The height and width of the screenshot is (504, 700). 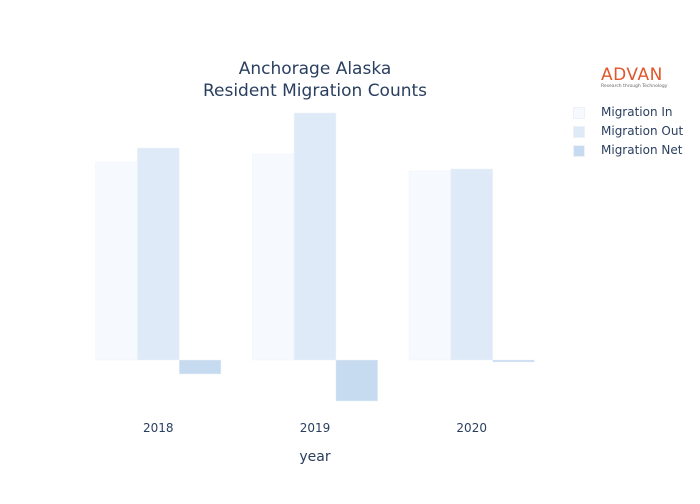 What do you see at coordinates (632, 75) in the screenshot?
I see `logo-wordmark: ADVAN` at bounding box center [632, 75].